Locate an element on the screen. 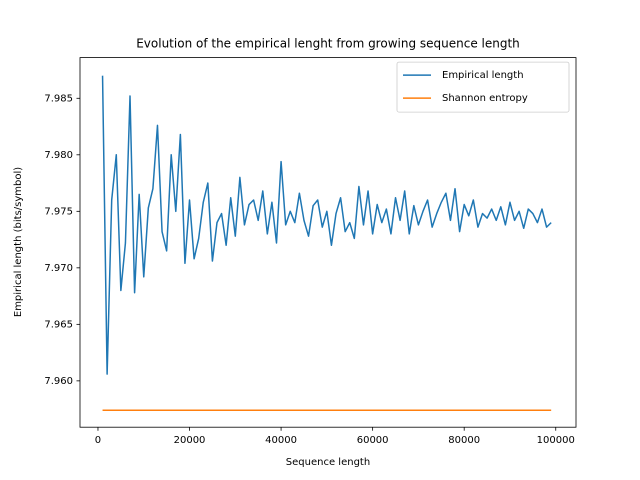  y-tick-label: 7.970 is located at coordinates (58, 268).